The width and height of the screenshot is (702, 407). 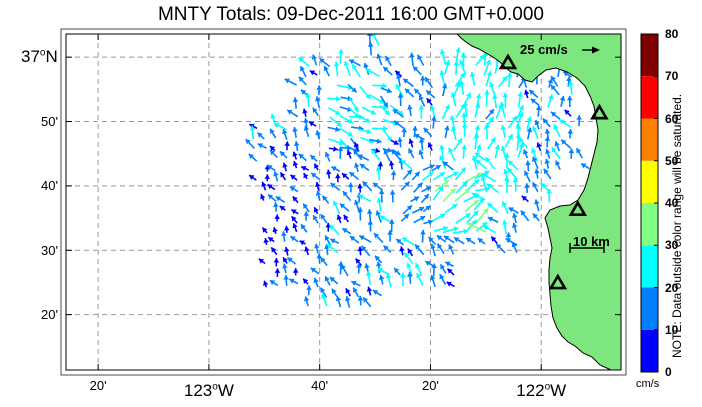 What do you see at coordinates (672, 160) in the screenshot?
I see `colorbar-tick-label: 50` at bounding box center [672, 160].